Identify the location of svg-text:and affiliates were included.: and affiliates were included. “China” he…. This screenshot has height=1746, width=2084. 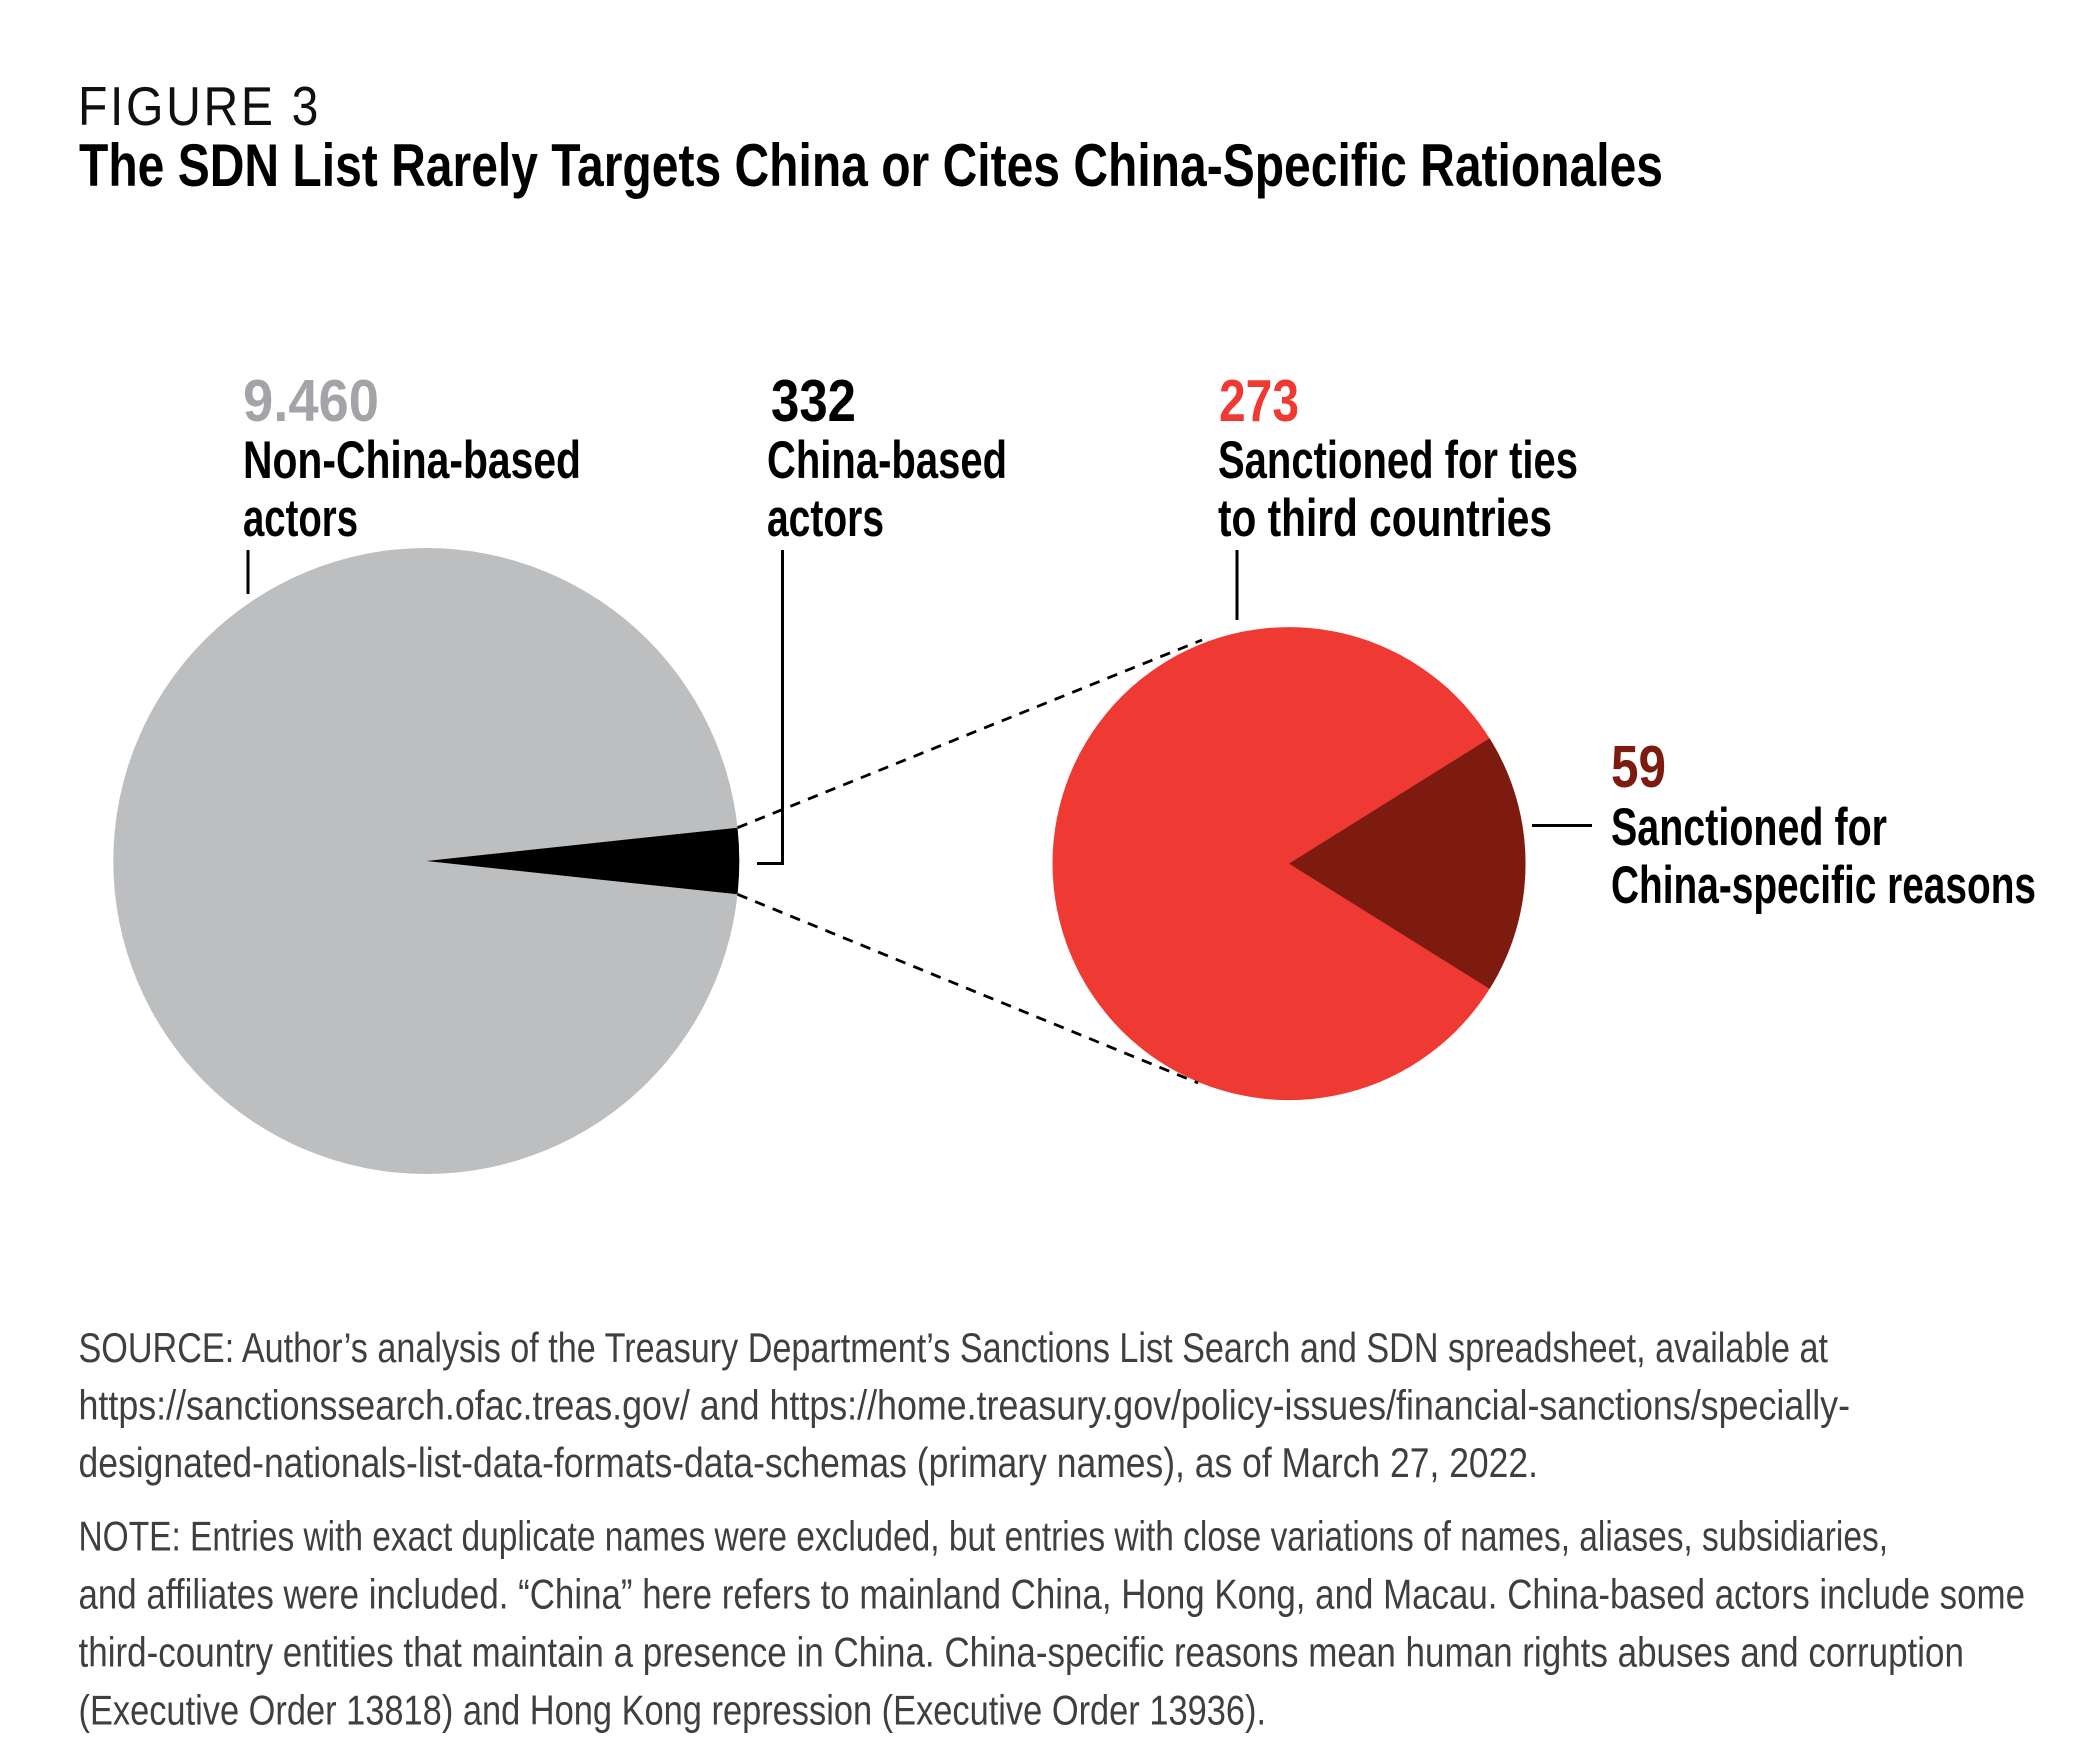
(1052, 1594).